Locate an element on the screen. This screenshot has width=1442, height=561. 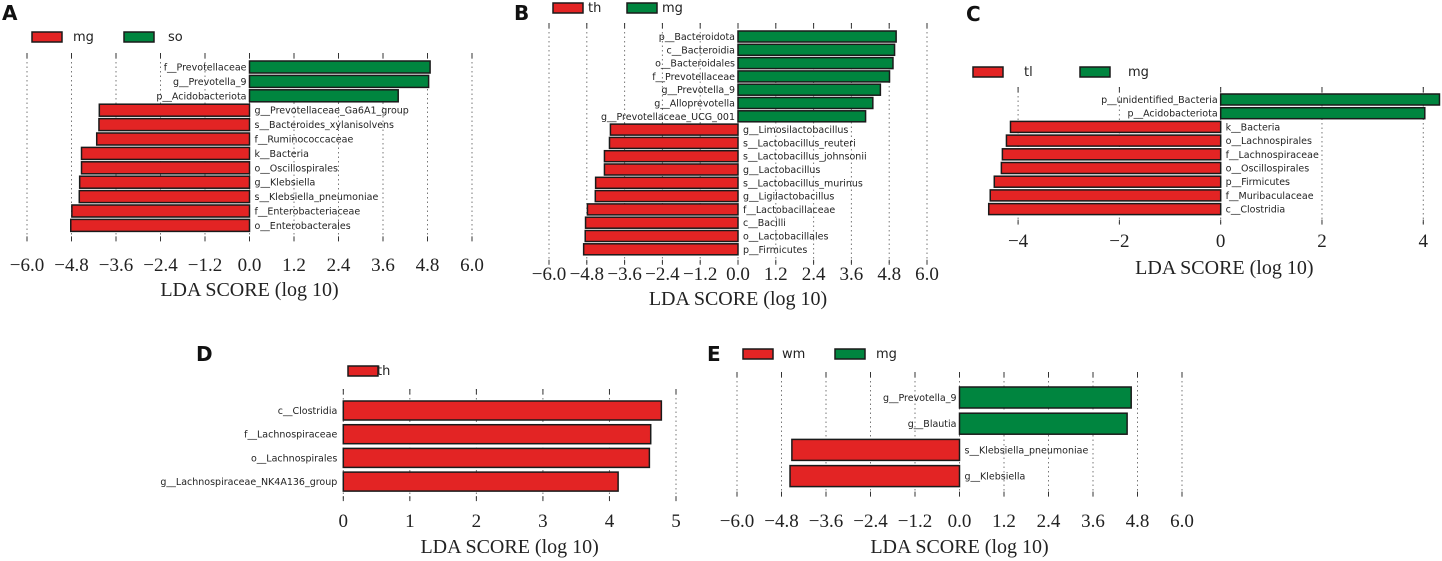
x-tick-label: −2.4 is located at coordinates (160, 265).